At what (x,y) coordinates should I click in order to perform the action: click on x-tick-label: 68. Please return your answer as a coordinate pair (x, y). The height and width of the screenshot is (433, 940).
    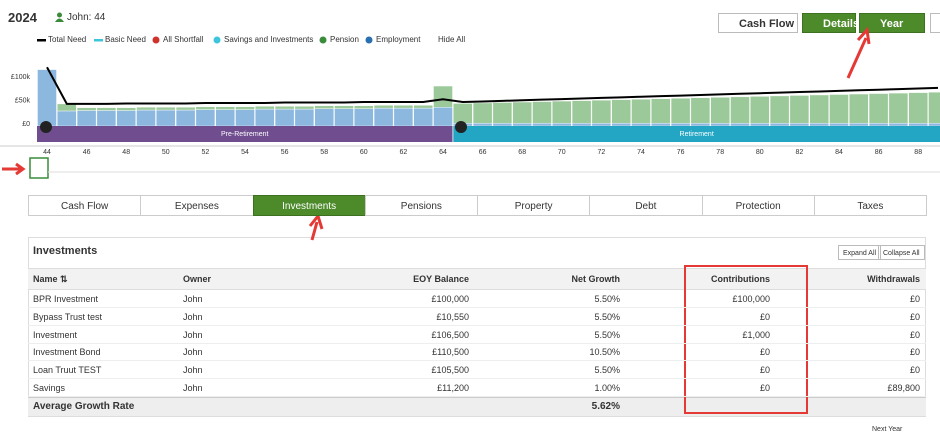
    Looking at the image, I should click on (522, 152).